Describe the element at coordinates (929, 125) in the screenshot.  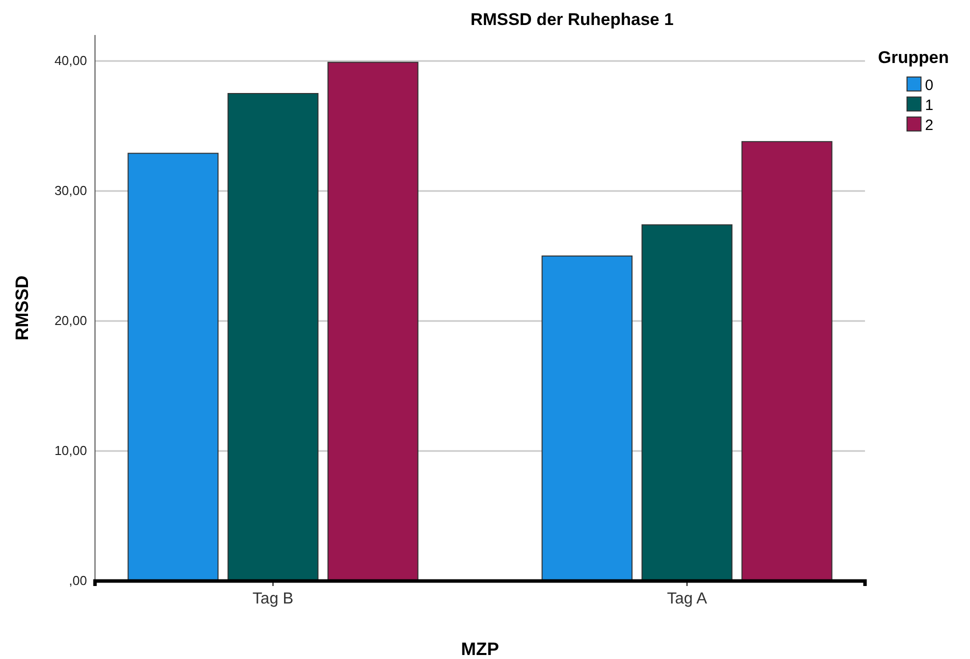
I see `legend-label: 2` at that location.